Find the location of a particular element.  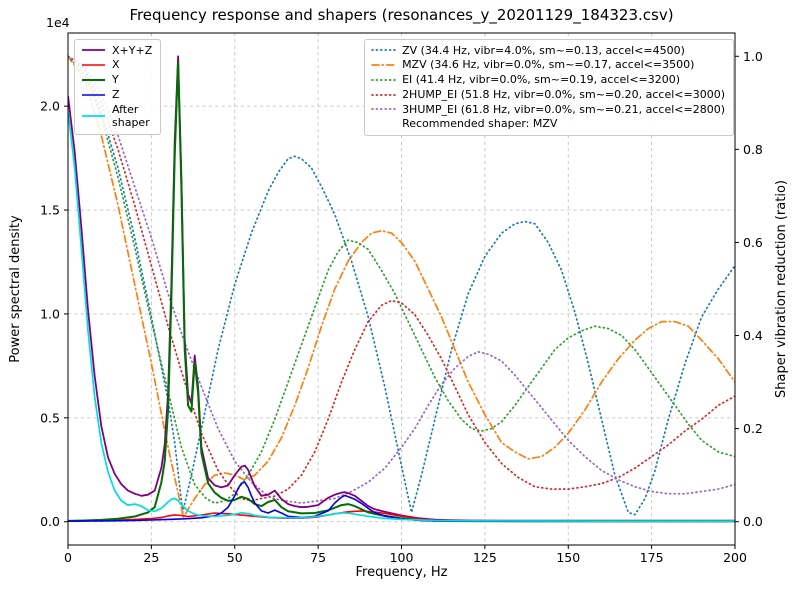

x-tick-label: 175 is located at coordinates (652, 557).